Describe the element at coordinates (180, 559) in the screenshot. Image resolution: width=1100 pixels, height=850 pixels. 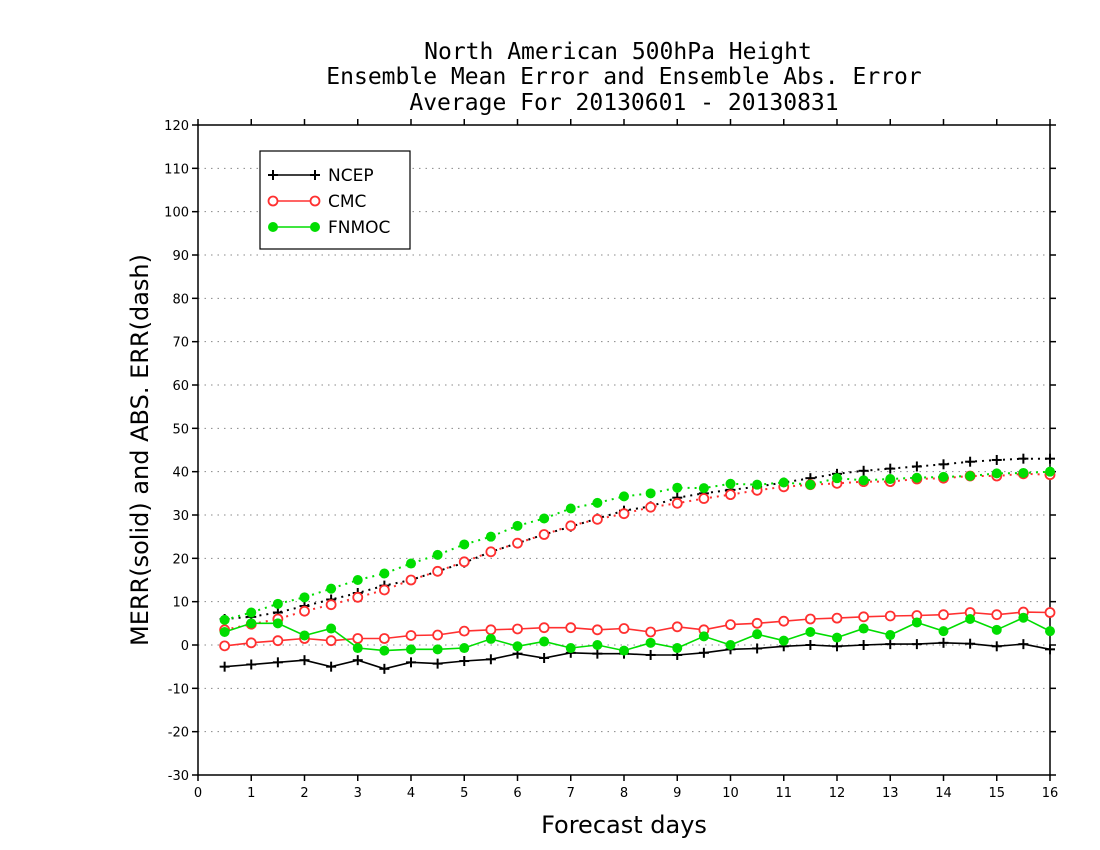
I see `y-tick-label: 20` at that location.